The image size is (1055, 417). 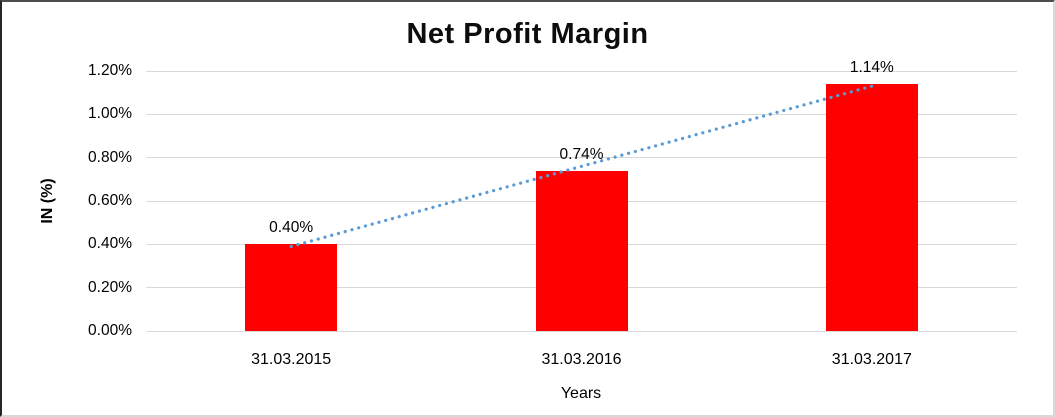 I want to click on data-label: 0.40%, so click(x=291, y=228).